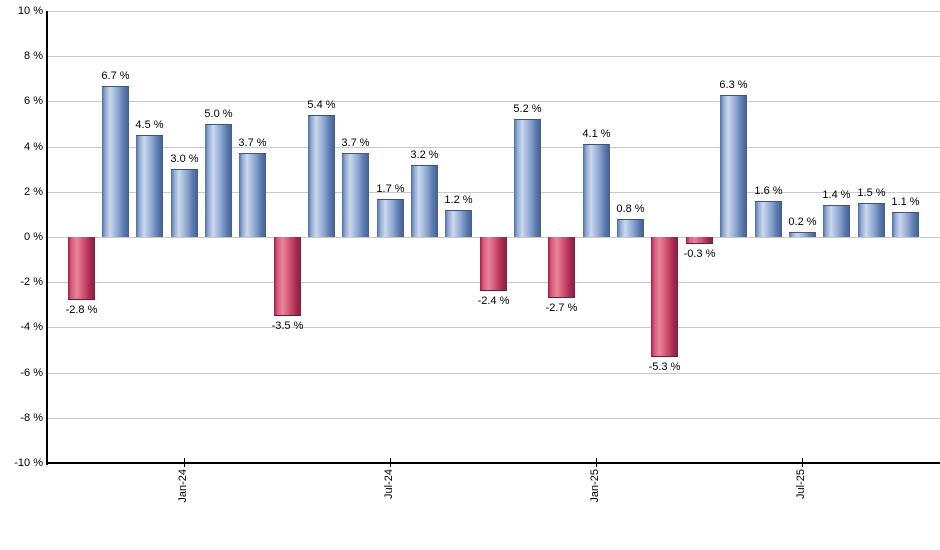  What do you see at coordinates (458, 200) in the screenshot?
I see `bar-value-label: 1.2 %` at bounding box center [458, 200].